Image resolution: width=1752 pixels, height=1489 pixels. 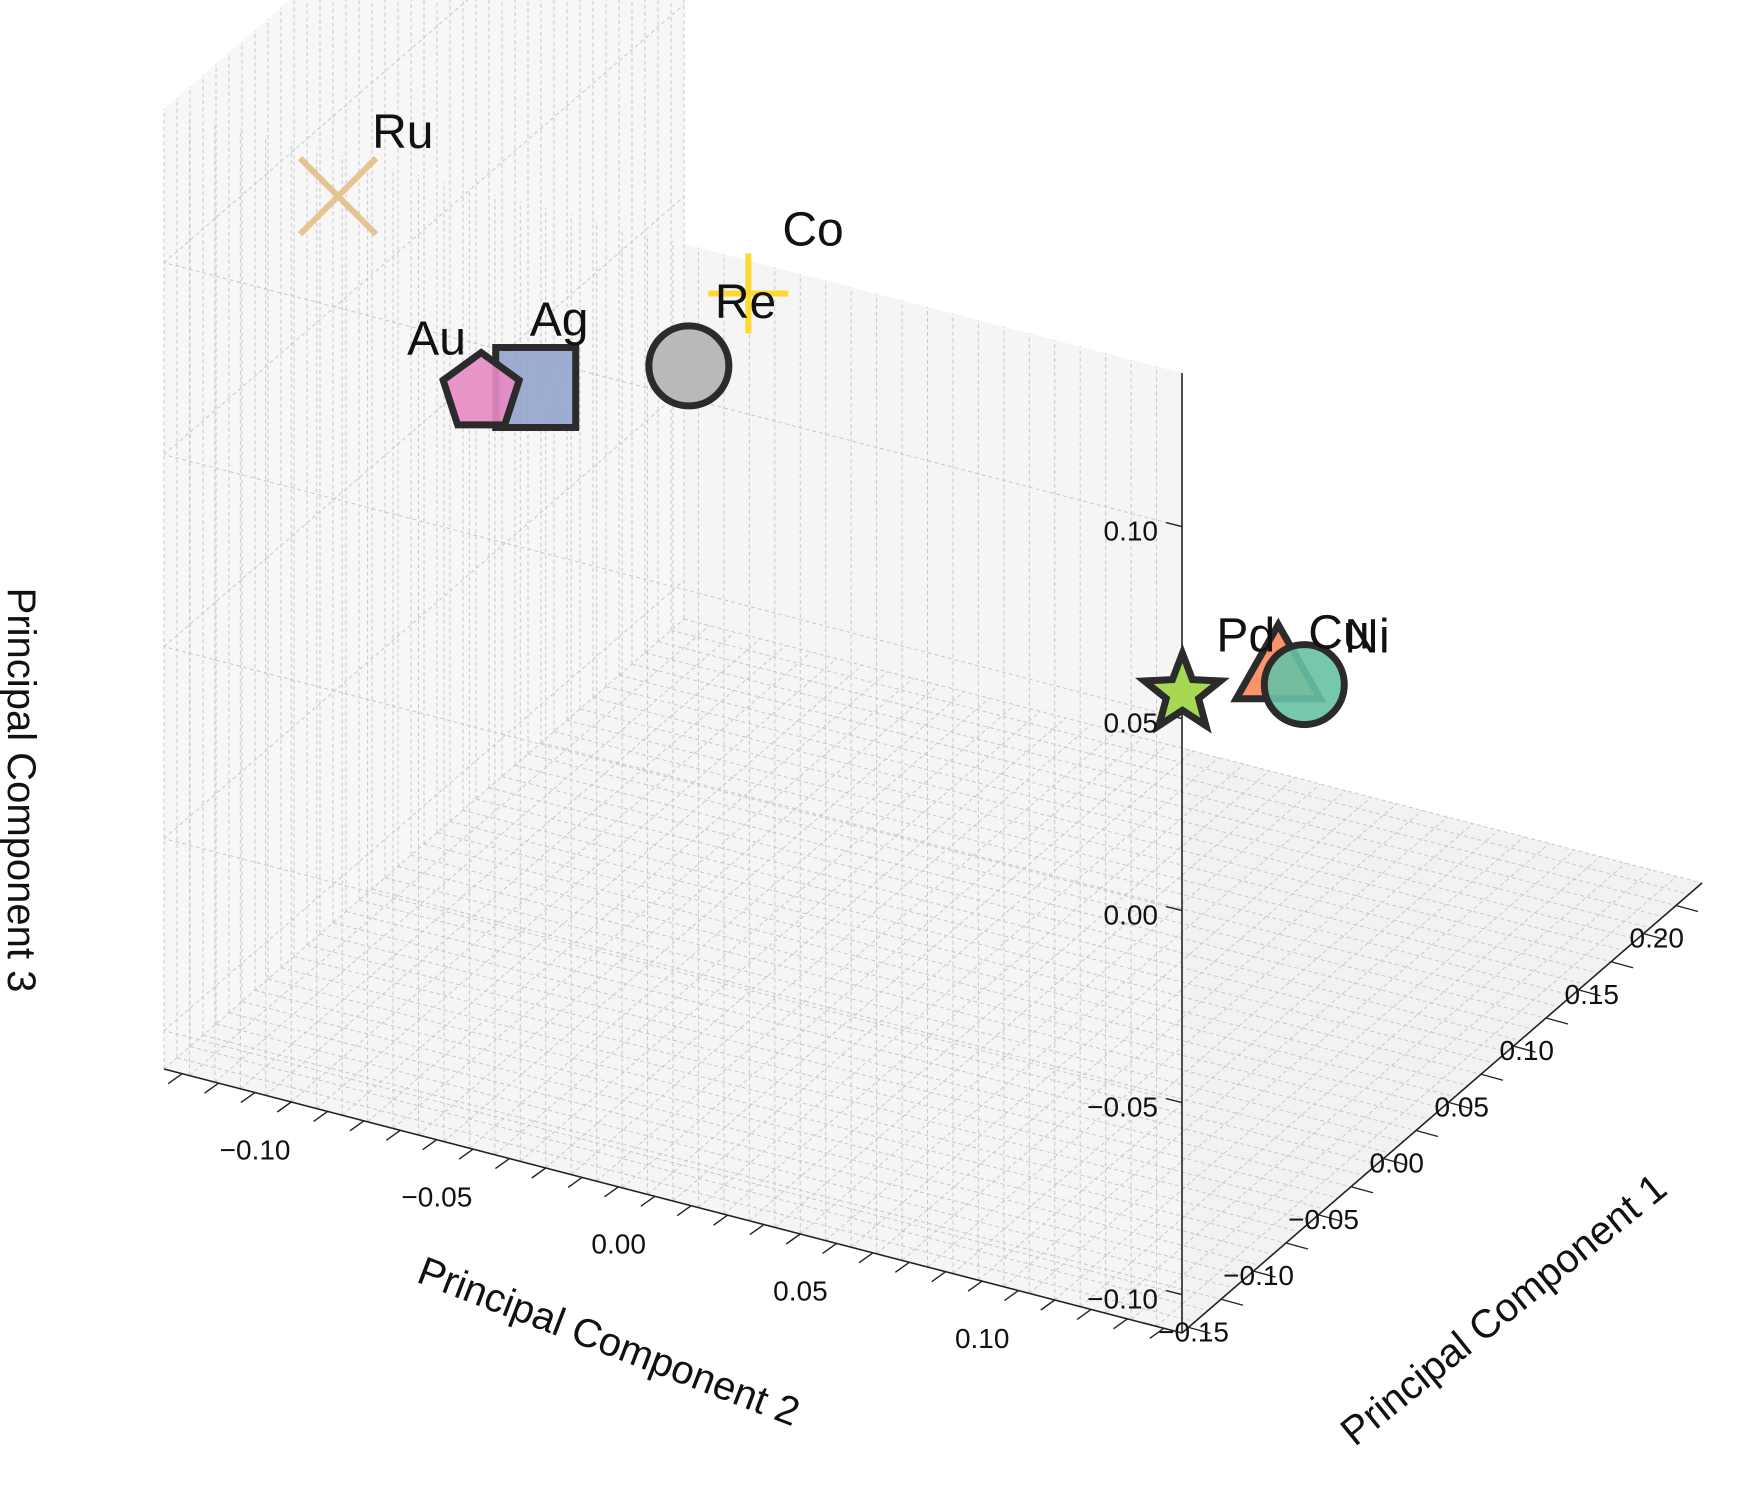 What do you see at coordinates (1592, 994) in the screenshot?
I see `tick-label: 0.15` at bounding box center [1592, 994].